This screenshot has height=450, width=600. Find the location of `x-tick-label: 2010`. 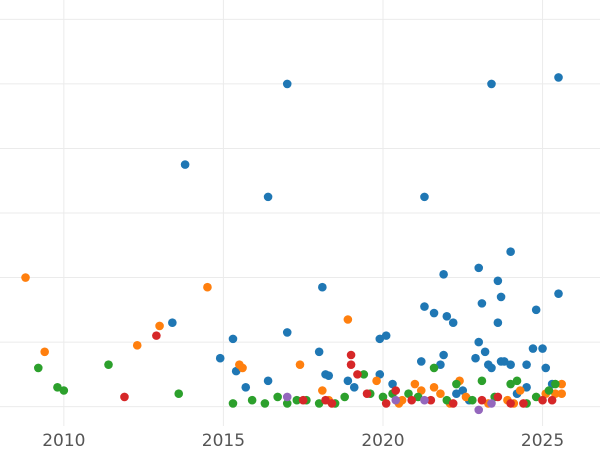

x-tick-label: 2010 is located at coordinates (63, 440).